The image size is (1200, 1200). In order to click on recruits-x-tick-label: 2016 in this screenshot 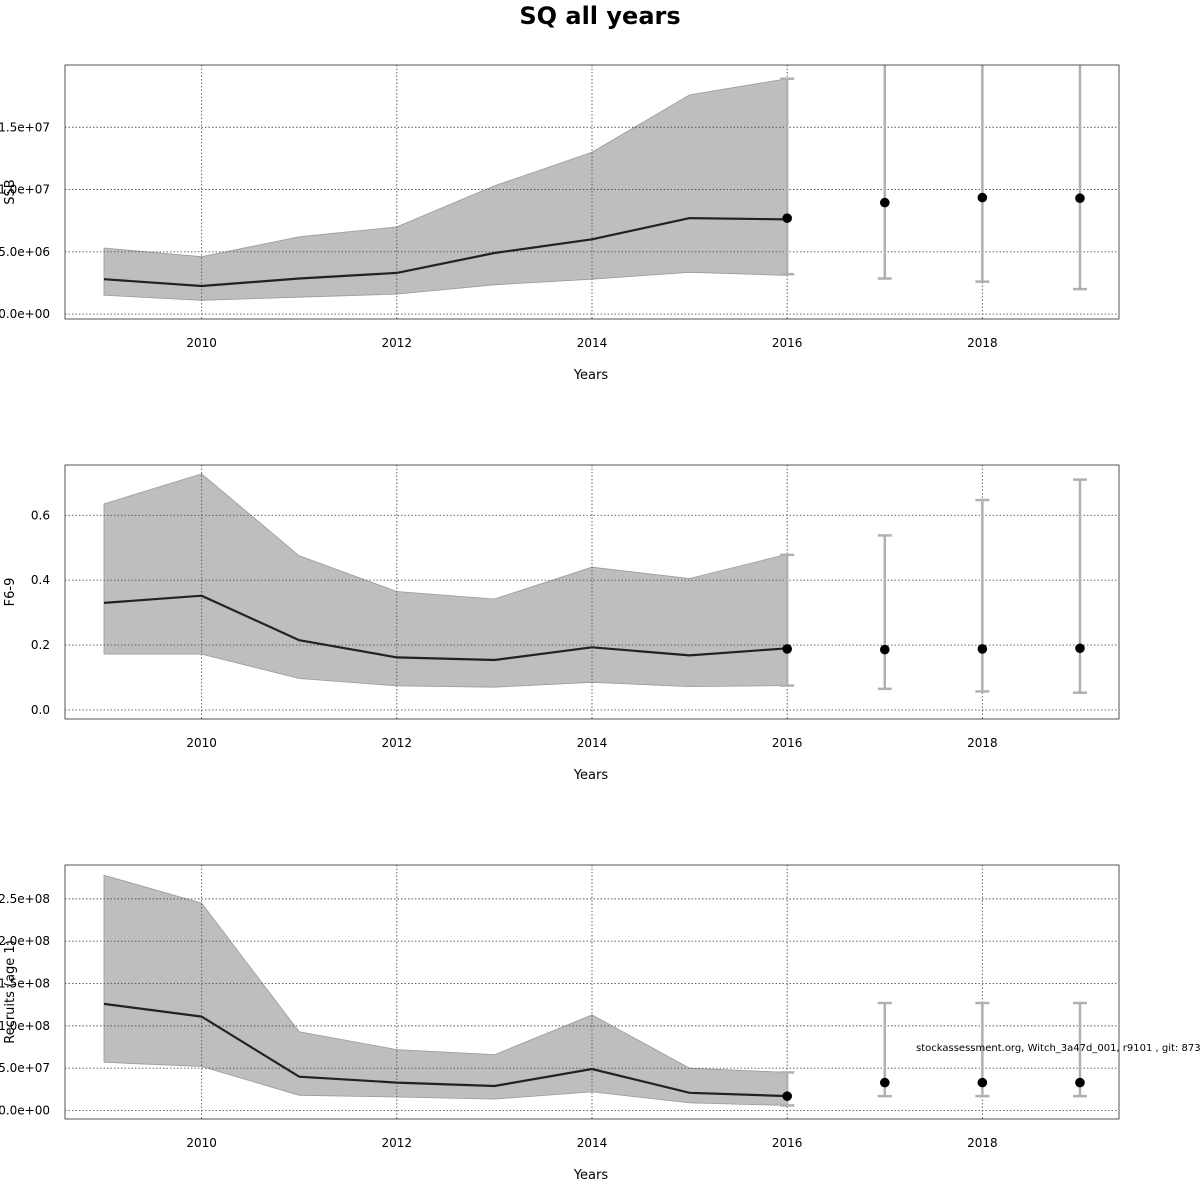, I will do `click(787, 1143)`.